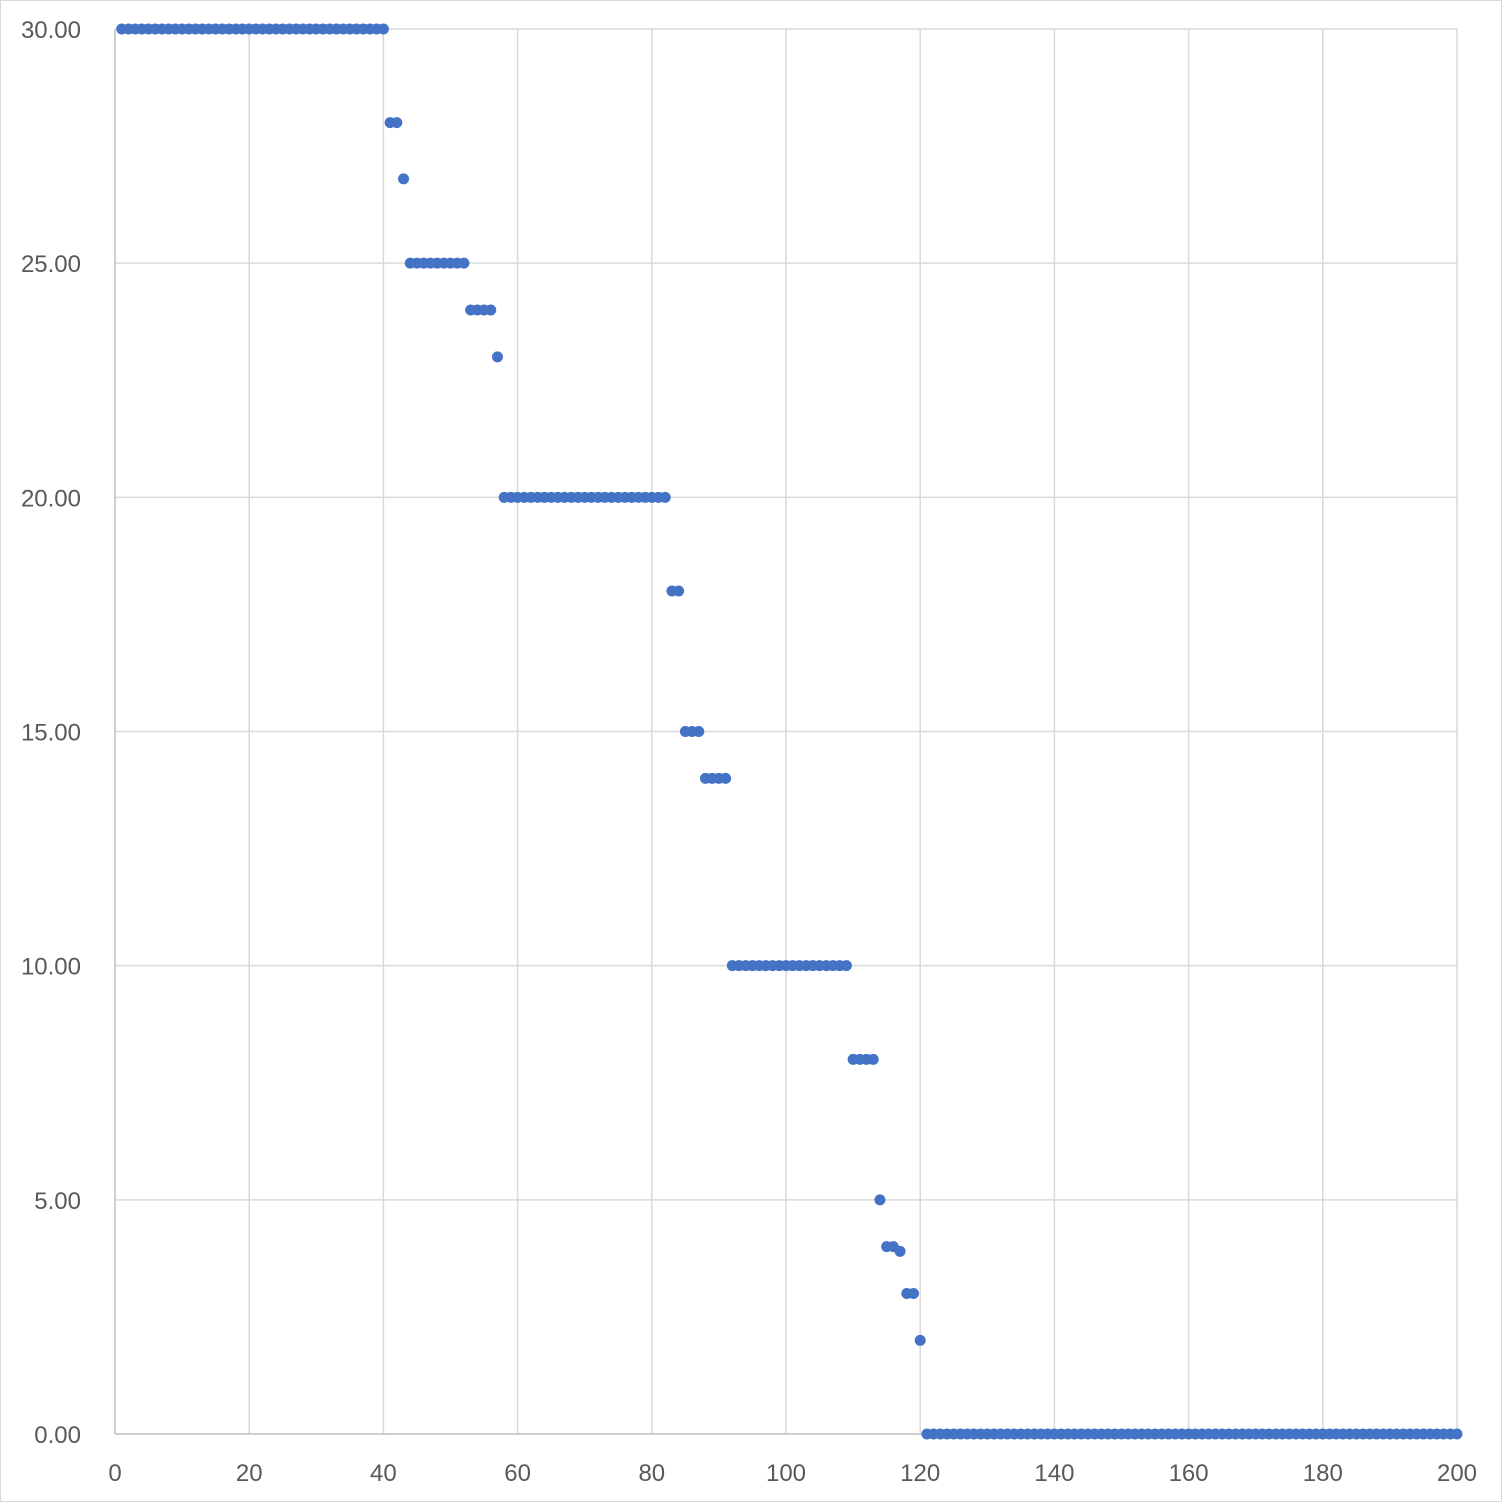  Describe the element at coordinates (57, 1435) in the screenshot. I see `y-tick-label: 0.00` at that location.